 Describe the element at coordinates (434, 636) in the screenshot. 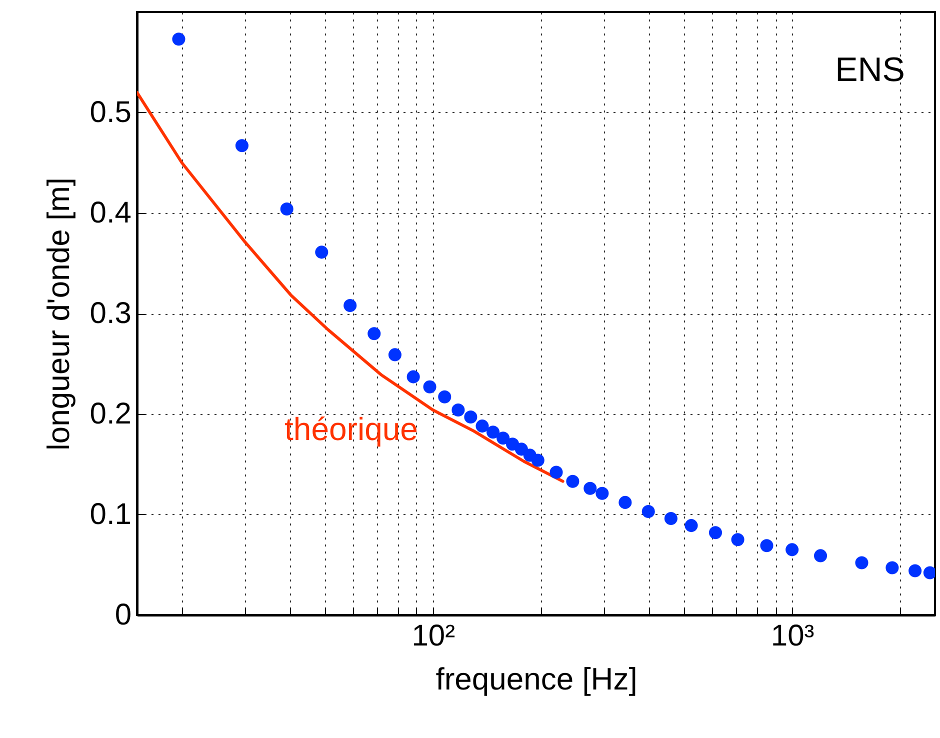

I see `x-tick-label: 10²` at that location.